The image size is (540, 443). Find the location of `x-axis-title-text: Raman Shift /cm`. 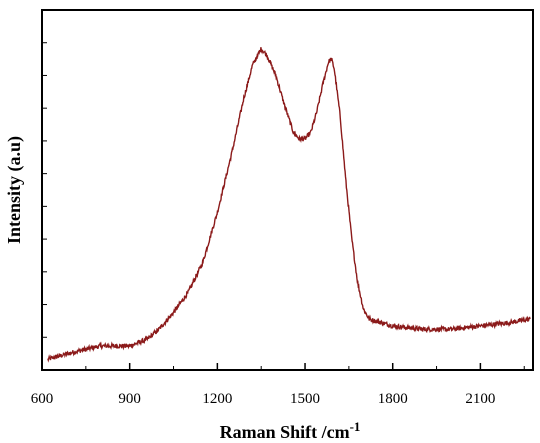

x-axis-title-text: Raman Shift /cm is located at coordinates (285, 432).